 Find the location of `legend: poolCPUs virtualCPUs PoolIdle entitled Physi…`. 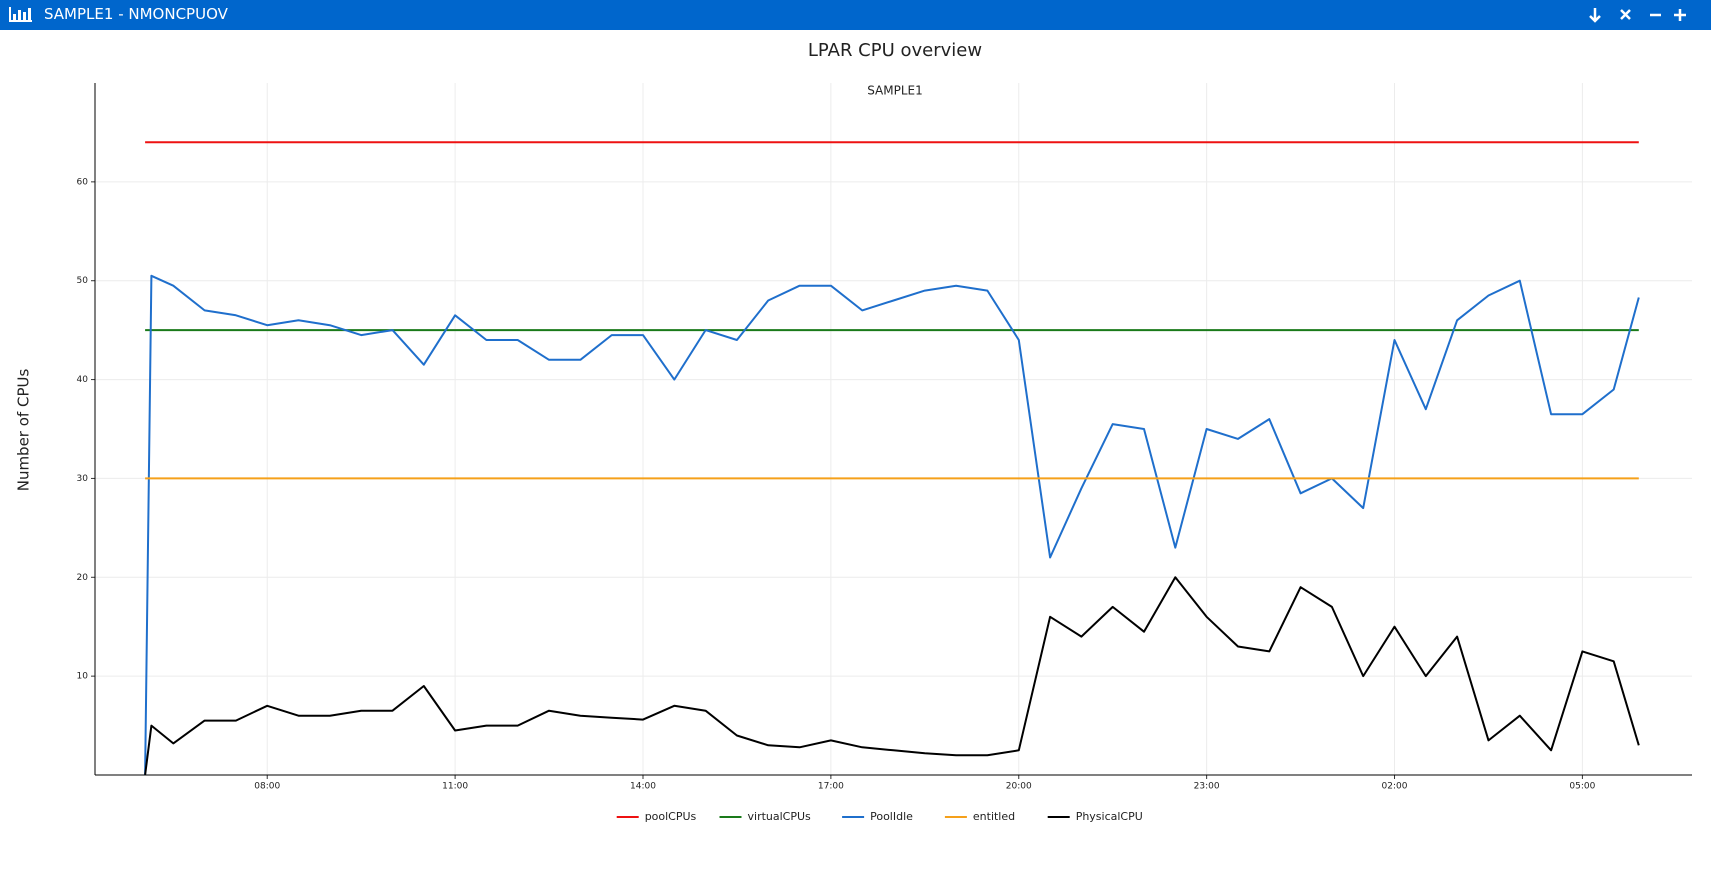

legend: poolCPUs virtualCPUs PoolIdle entitled Physi… is located at coordinates (879, 816).